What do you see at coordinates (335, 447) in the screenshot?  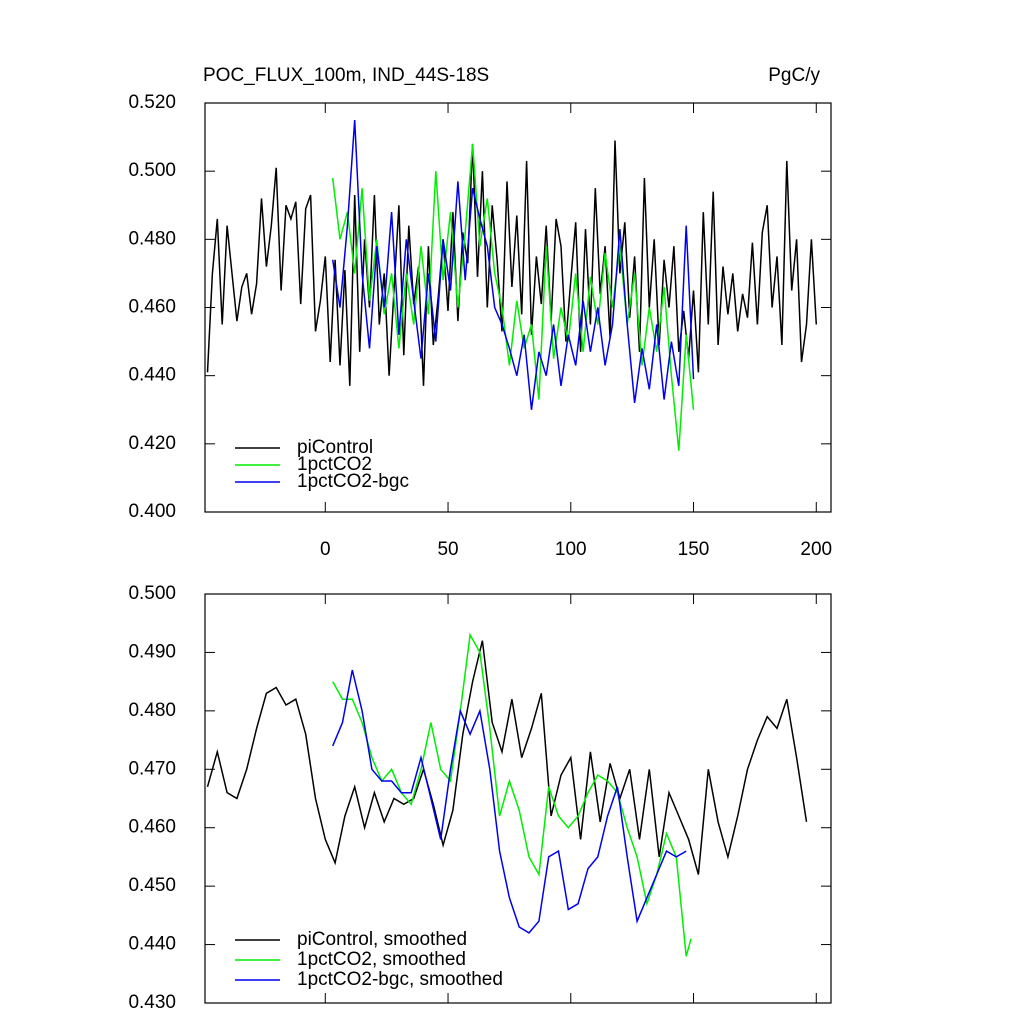 I see `legend-label: piControl` at bounding box center [335, 447].